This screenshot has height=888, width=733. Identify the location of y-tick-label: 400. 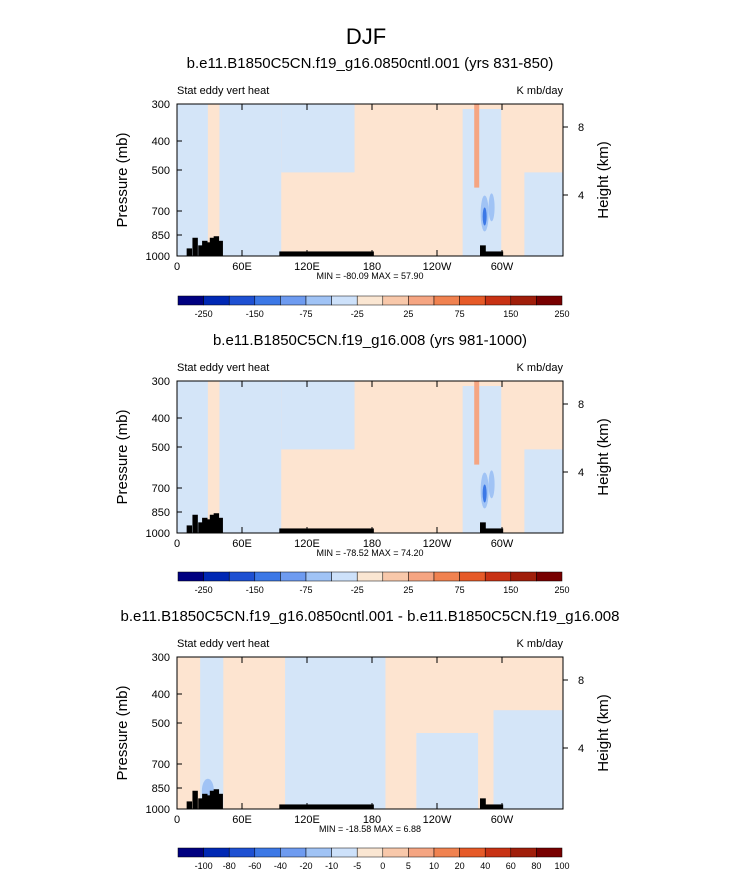
(161, 695).